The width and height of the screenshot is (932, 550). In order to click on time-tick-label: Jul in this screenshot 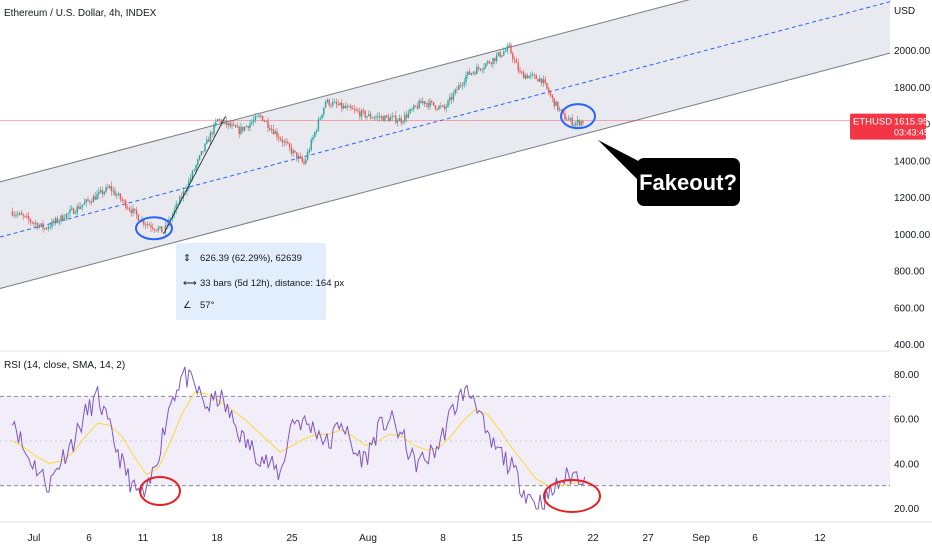, I will do `click(34, 538)`.